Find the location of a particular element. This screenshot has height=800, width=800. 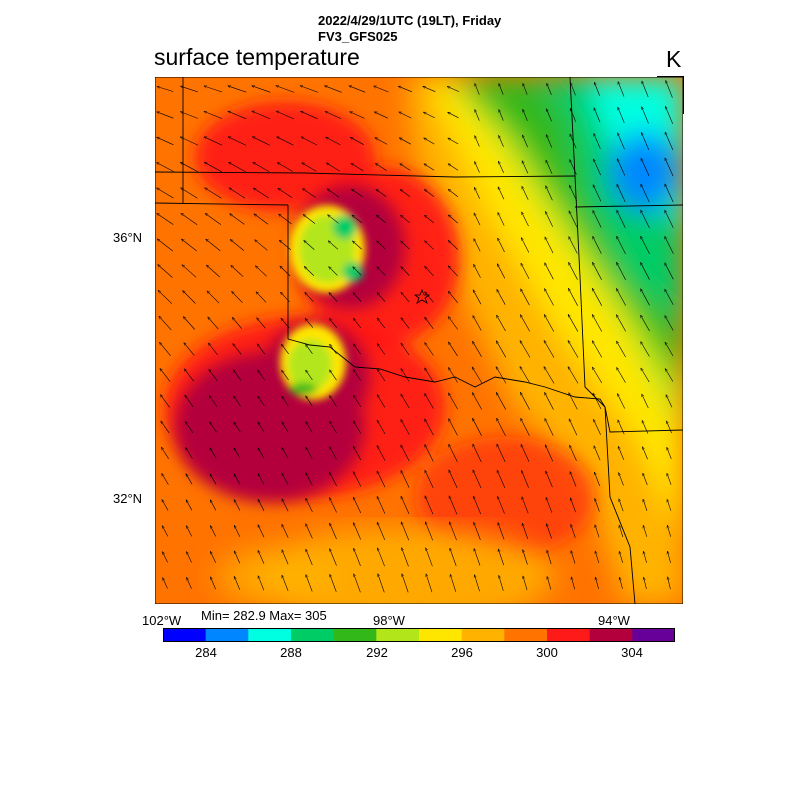

units-label: K is located at coordinates (674, 59).